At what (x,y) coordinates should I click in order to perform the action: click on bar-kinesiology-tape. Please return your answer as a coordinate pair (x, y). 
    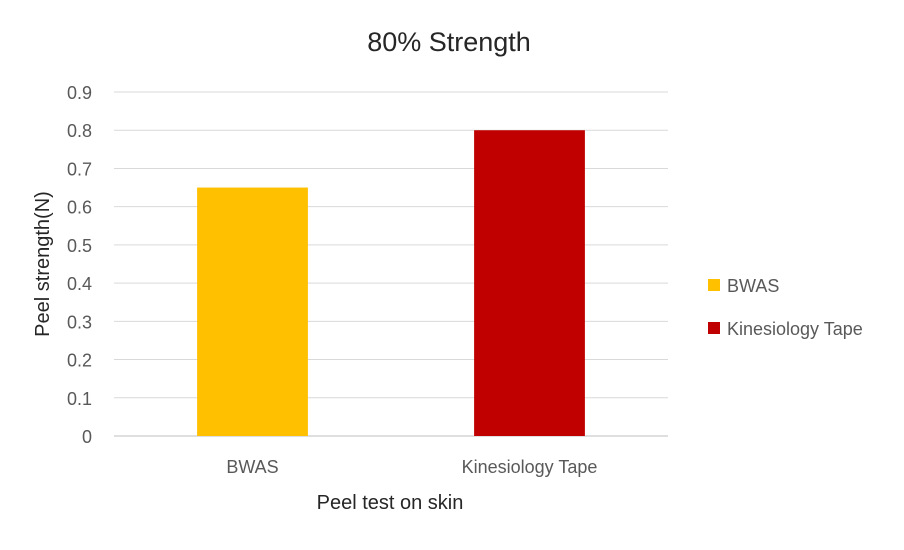
    Looking at the image, I should click on (529, 283).